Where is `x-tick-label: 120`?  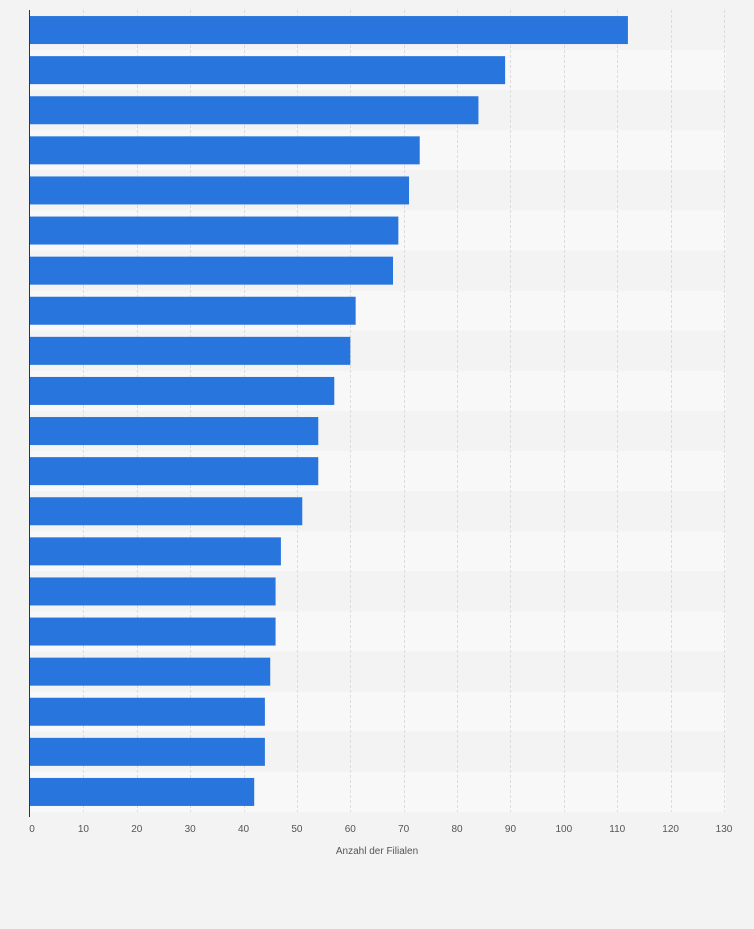 x-tick-label: 120 is located at coordinates (670, 829).